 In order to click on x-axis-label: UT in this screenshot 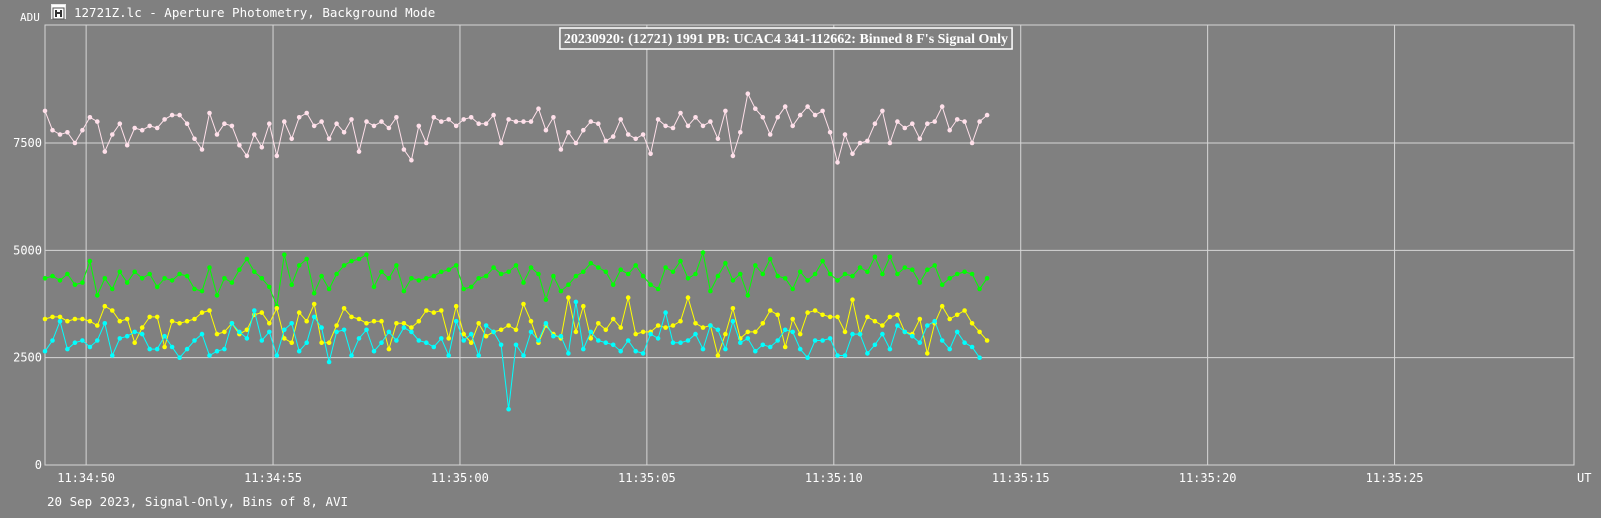, I will do `click(1584, 478)`.